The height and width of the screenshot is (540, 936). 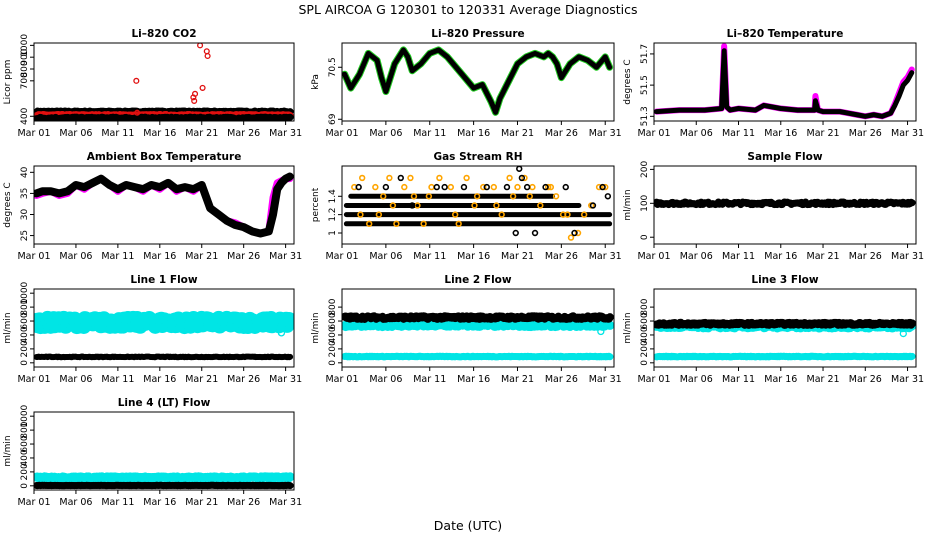 I want to click on panel-title: Line 2 Flow, so click(x=477, y=280).